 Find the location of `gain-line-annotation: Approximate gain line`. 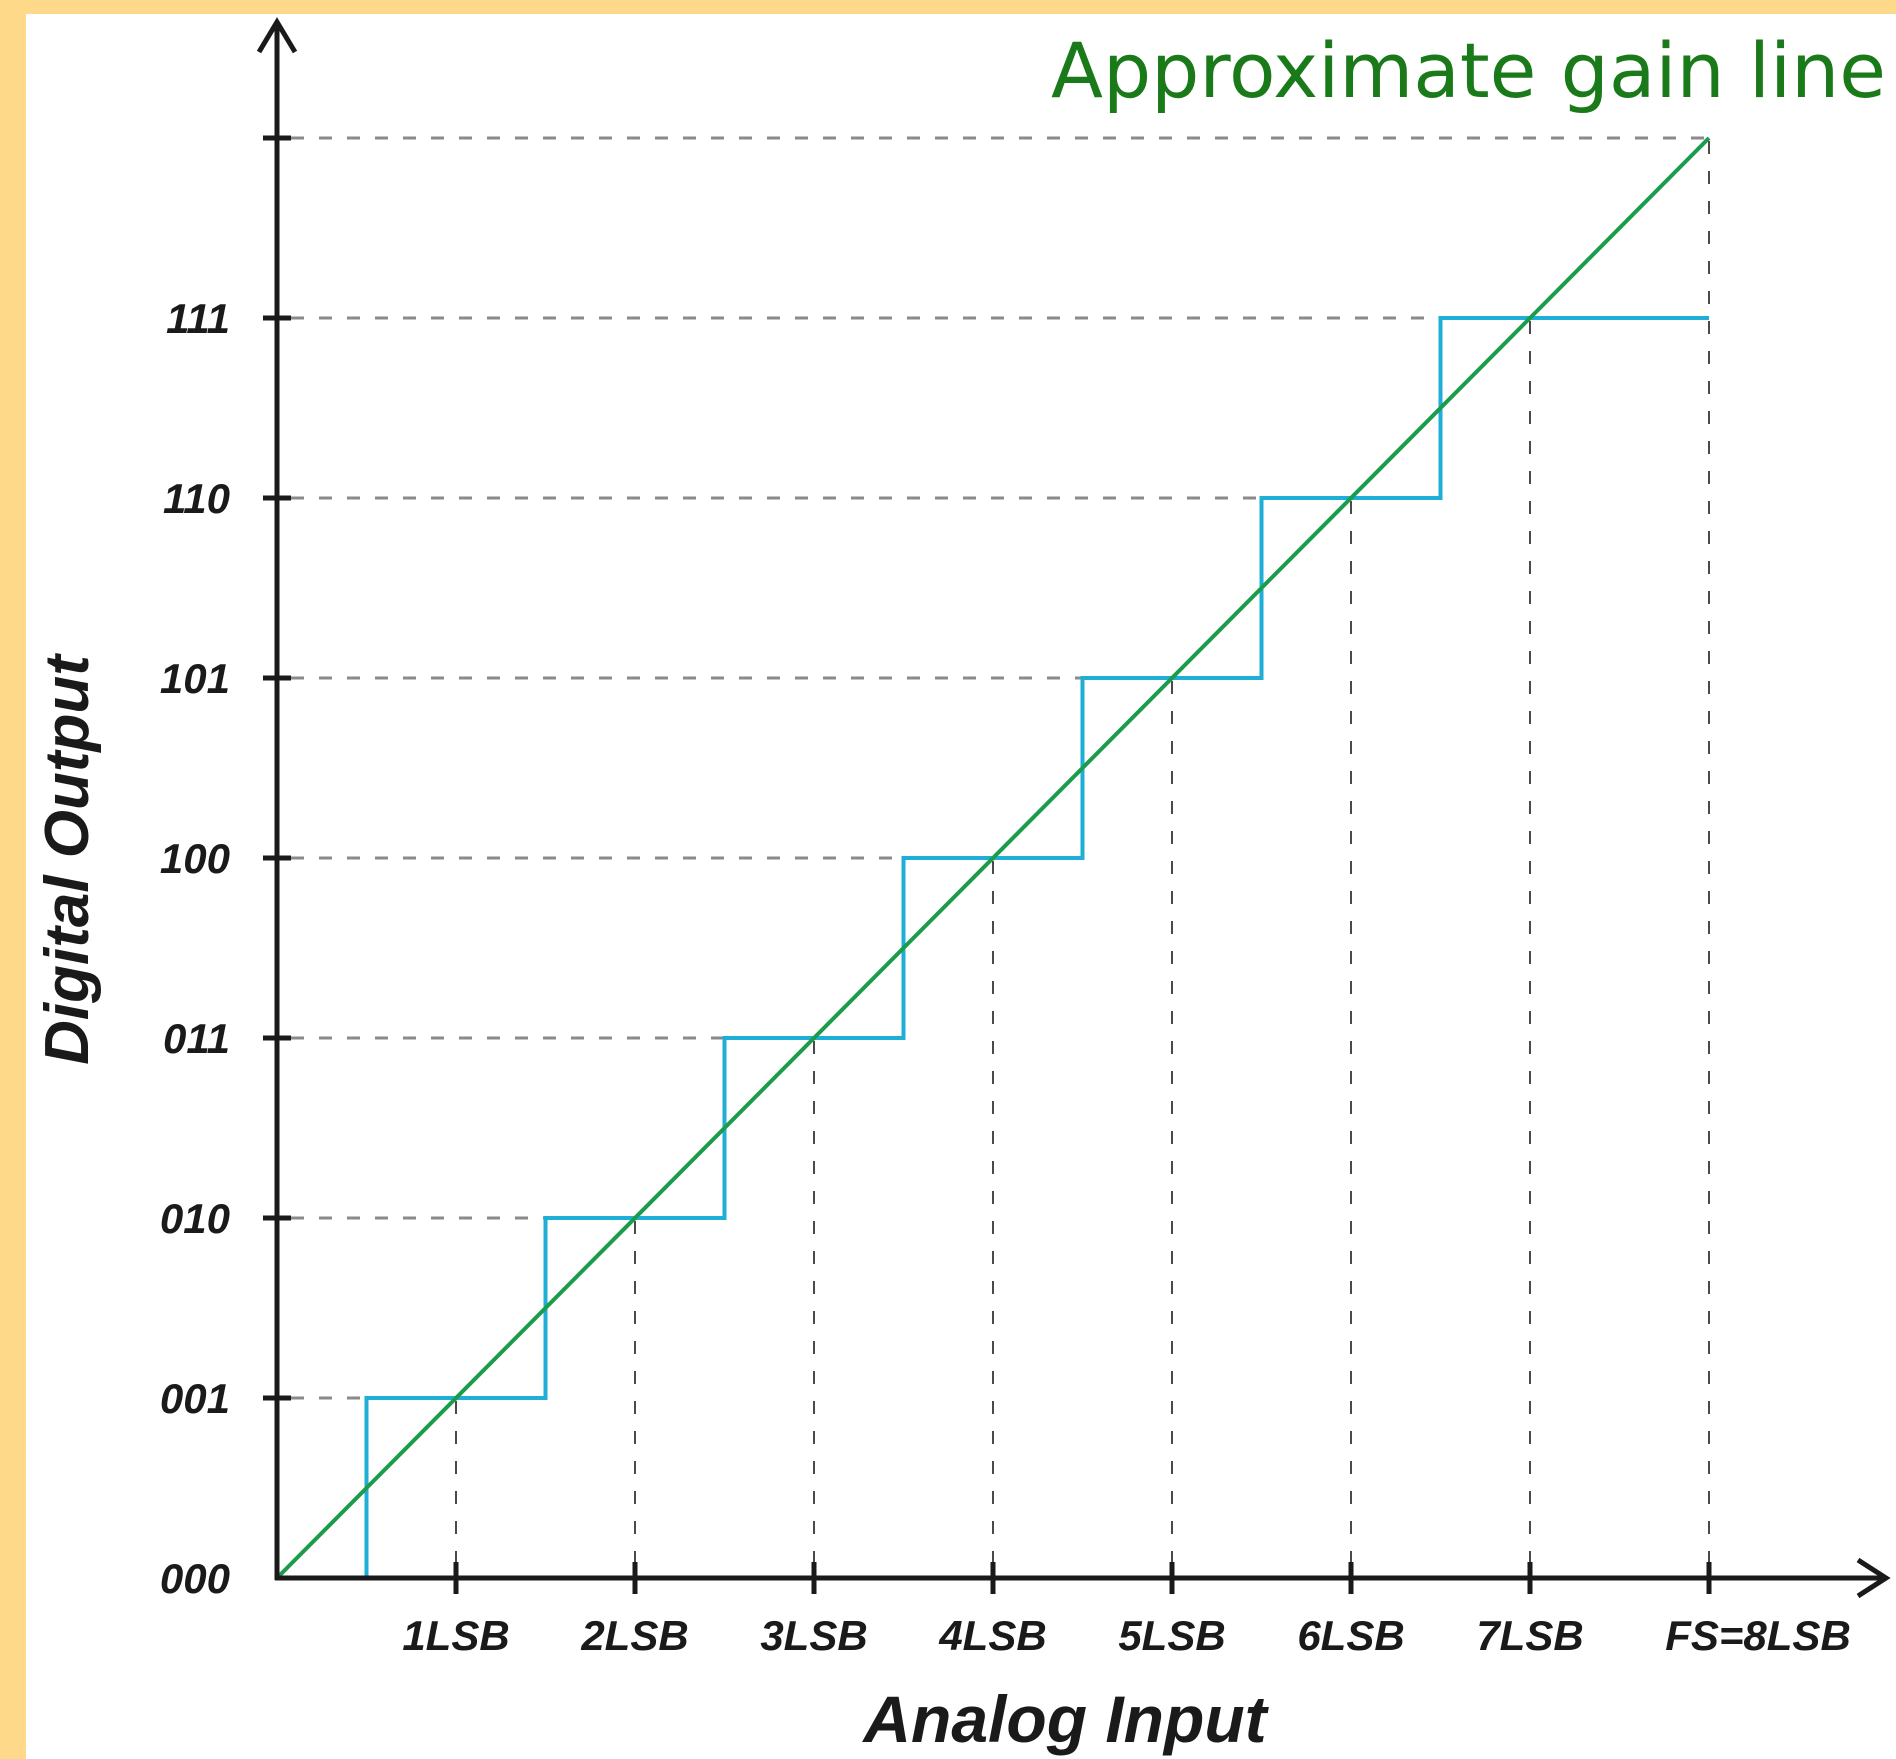

gain-line-annotation: Approximate gain line is located at coordinates (1468, 70).